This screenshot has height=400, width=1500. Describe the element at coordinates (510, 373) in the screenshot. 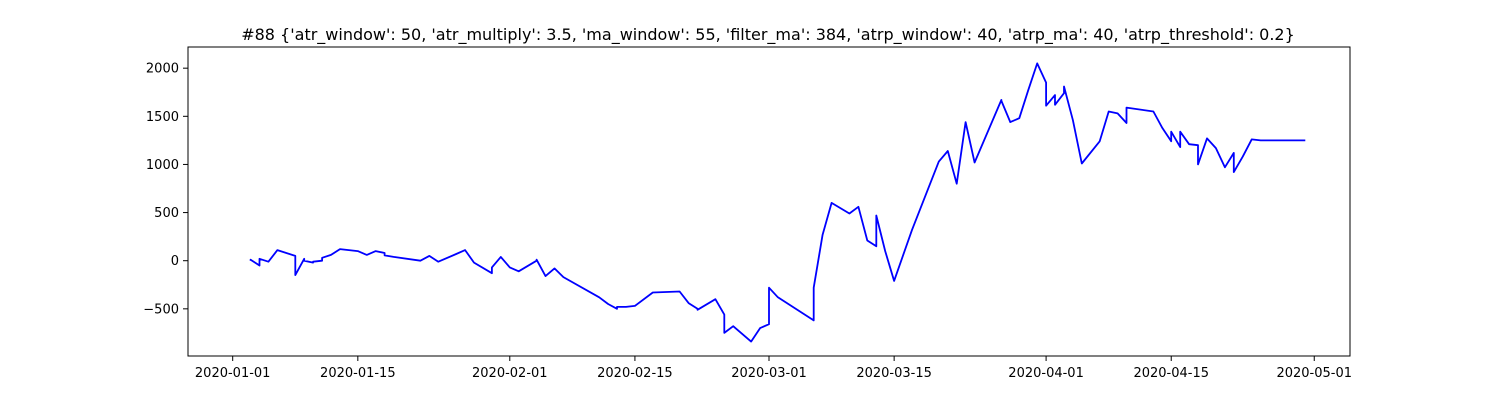

I see `x-tick-label: 2020-02-01` at that location.